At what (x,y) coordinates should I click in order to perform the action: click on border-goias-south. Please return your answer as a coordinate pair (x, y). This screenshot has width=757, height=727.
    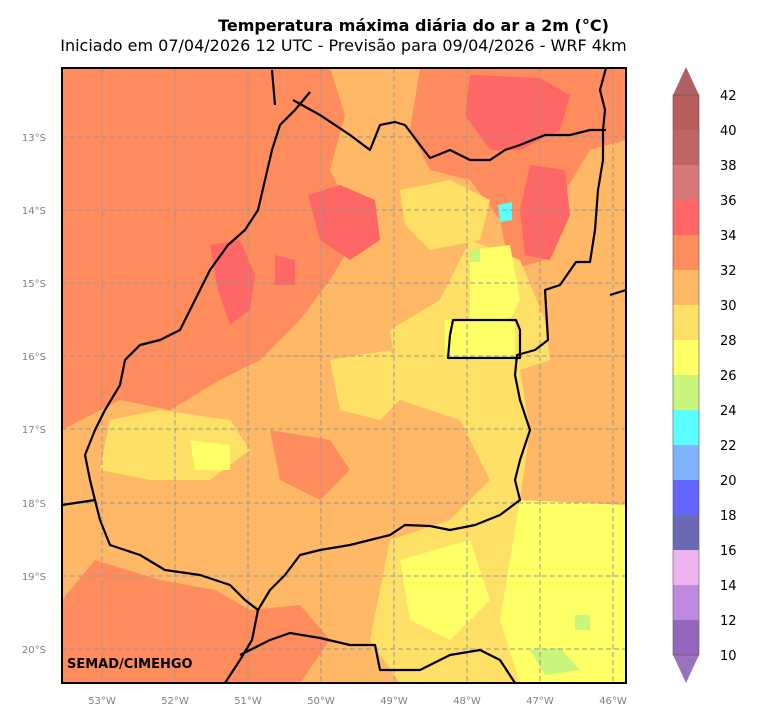
    Looking at the image, I should click on (176, 591).